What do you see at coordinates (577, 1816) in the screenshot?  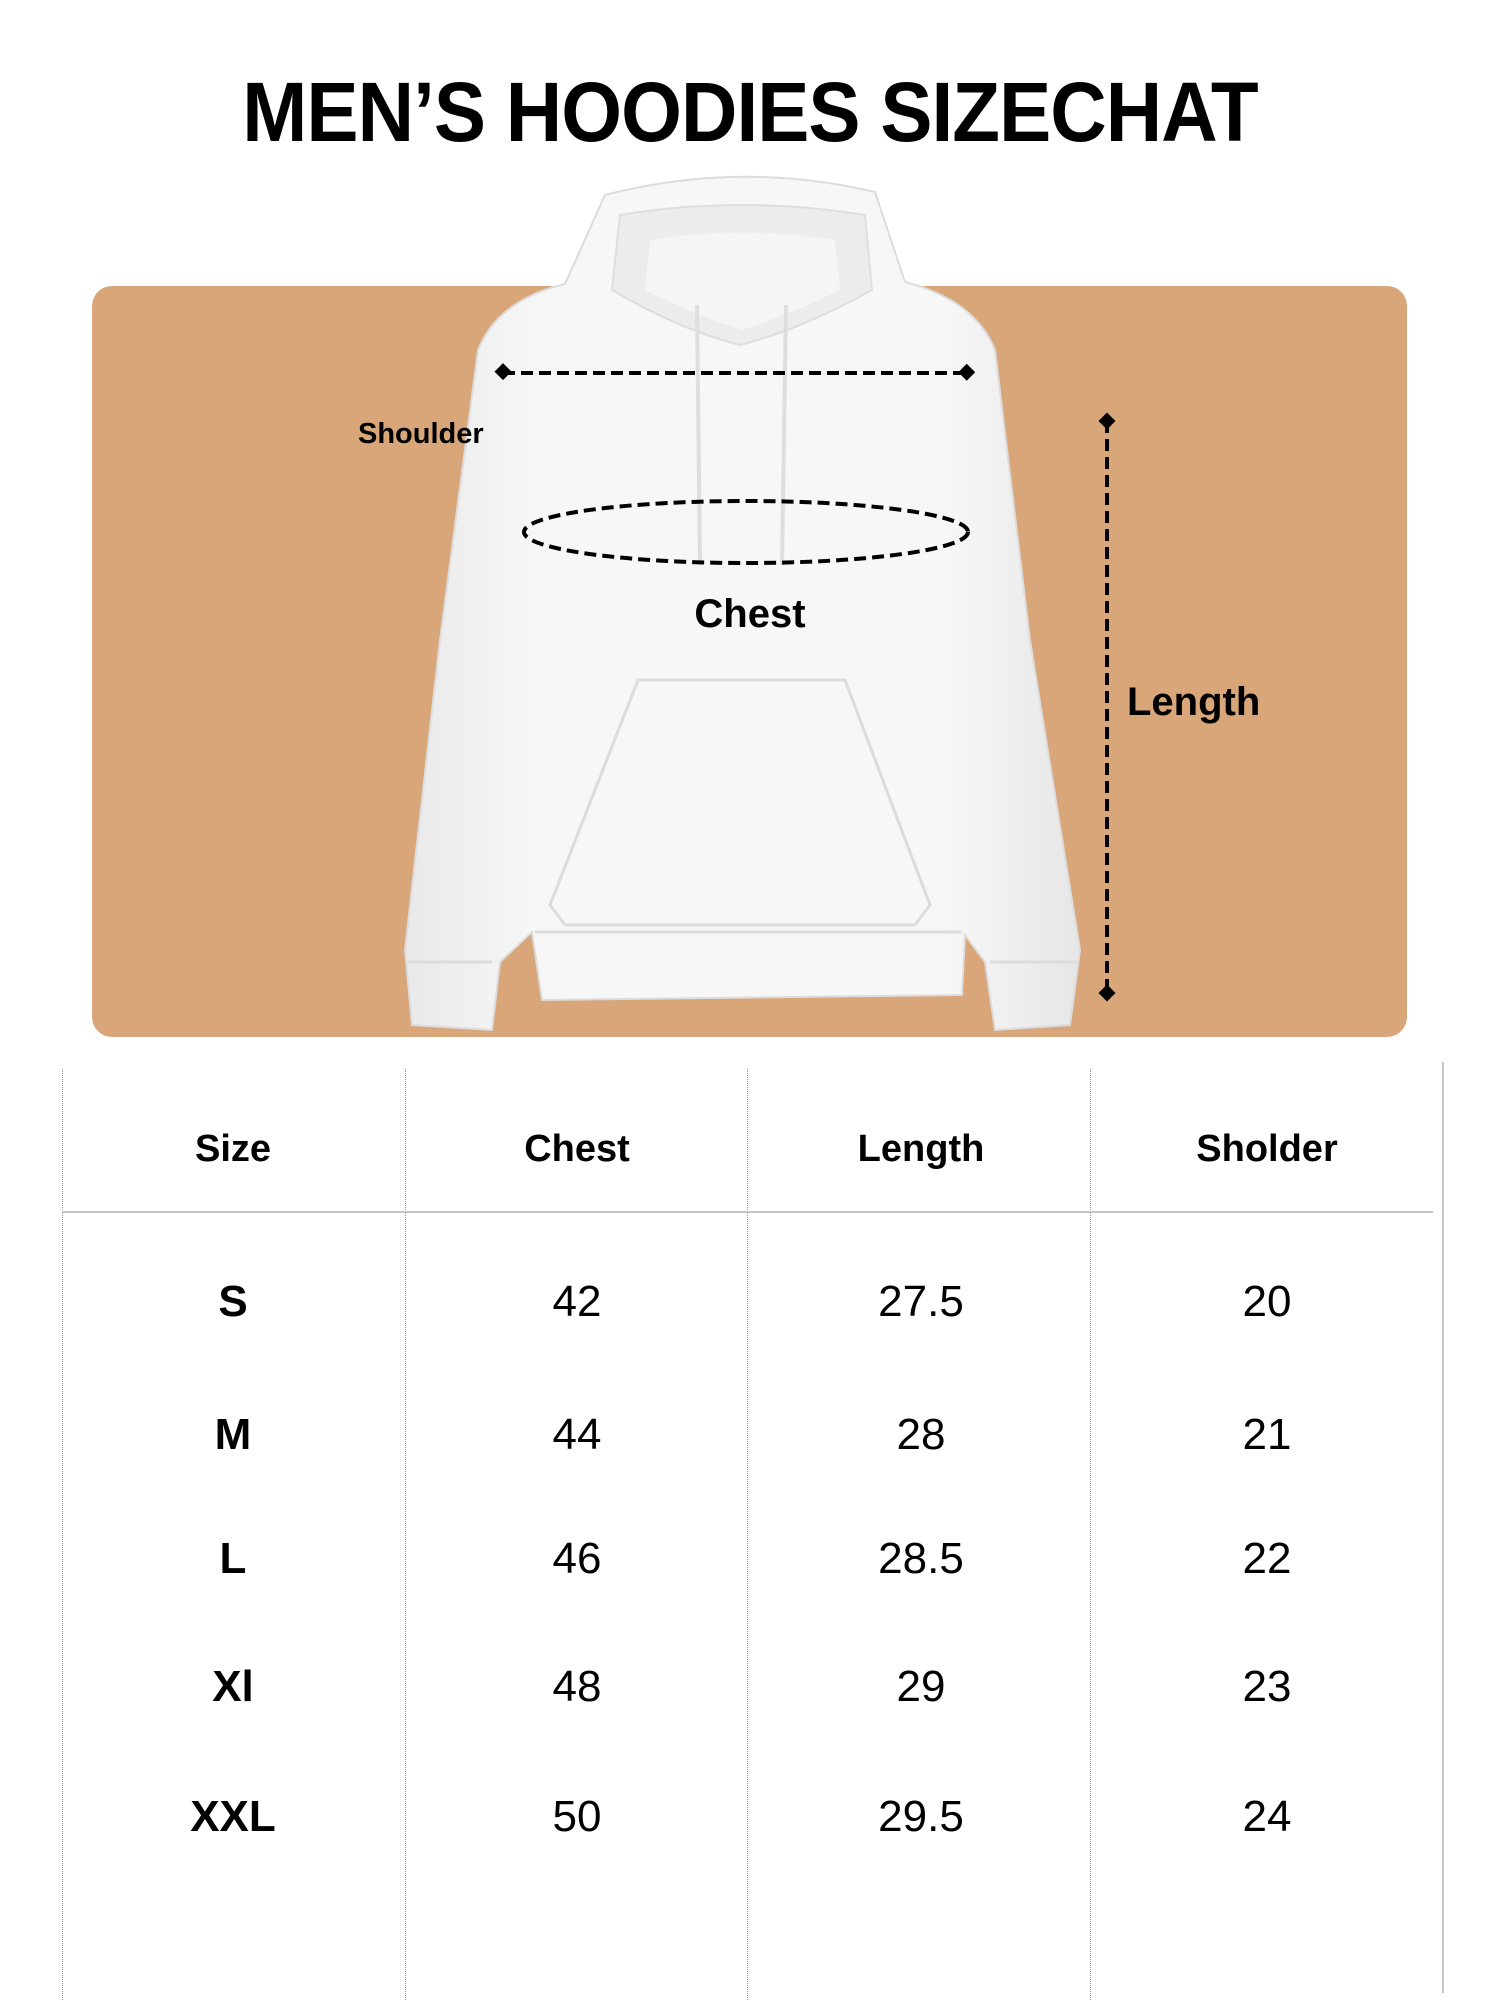 I see `measurement-cell: 50` at bounding box center [577, 1816].